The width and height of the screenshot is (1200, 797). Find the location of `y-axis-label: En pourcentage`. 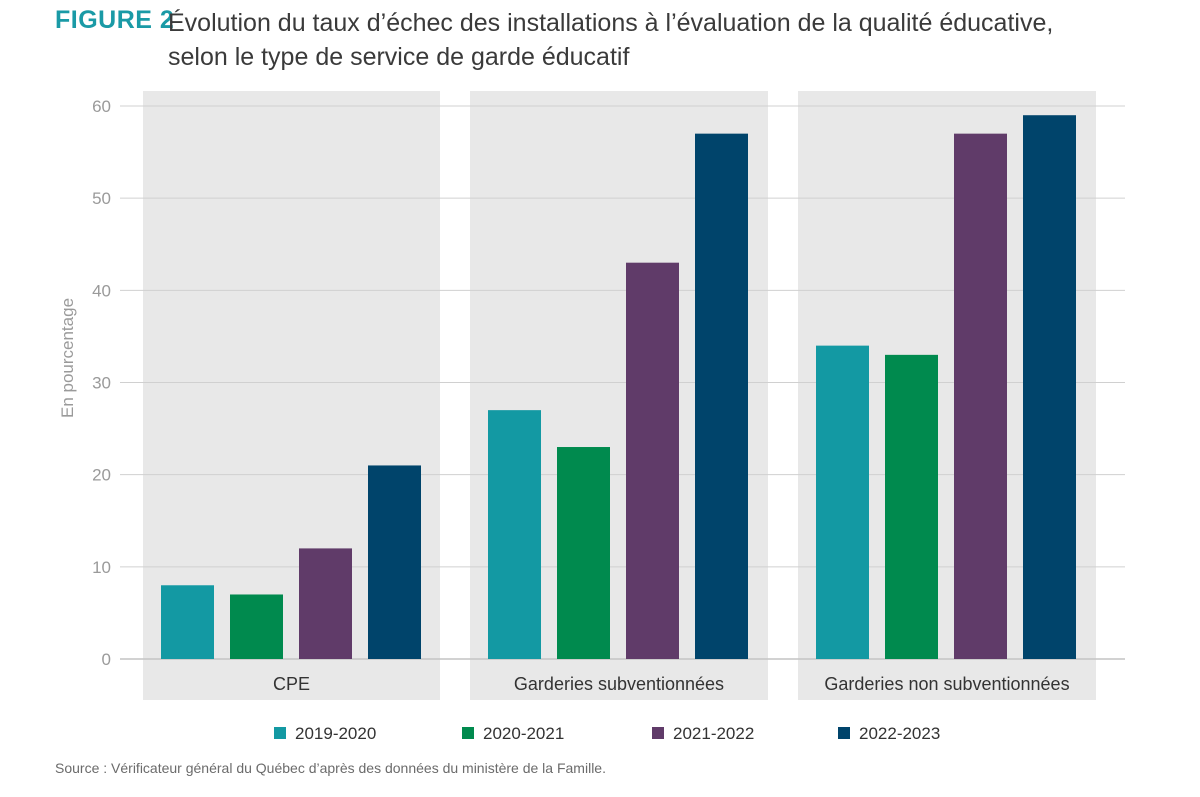

y-axis-label: En pourcentage is located at coordinates (67, 358).